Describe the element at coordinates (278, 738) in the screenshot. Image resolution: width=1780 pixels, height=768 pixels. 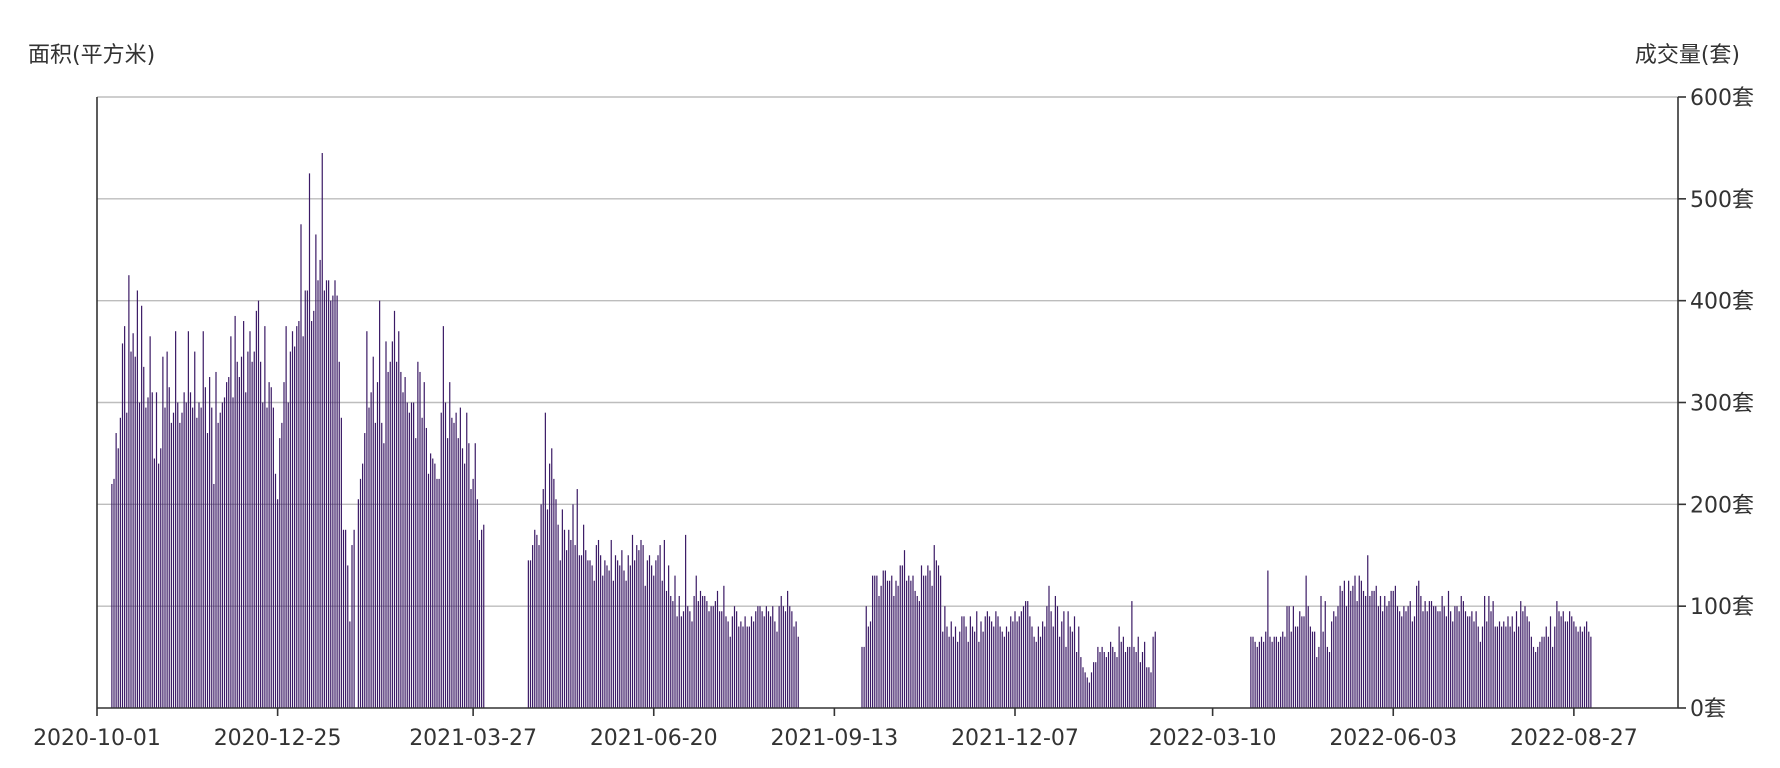
I see `x-tick-label: 2020-12-25` at that location.